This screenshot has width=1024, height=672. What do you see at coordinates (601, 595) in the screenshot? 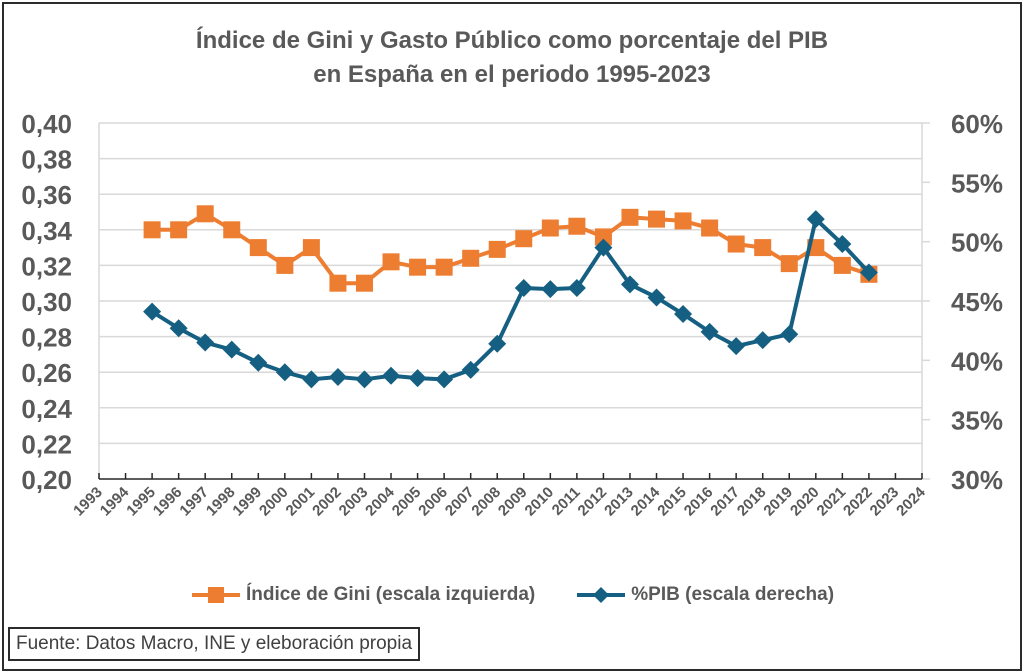
I see `legend-diamond-marker-icon` at bounding box center [601, 595].